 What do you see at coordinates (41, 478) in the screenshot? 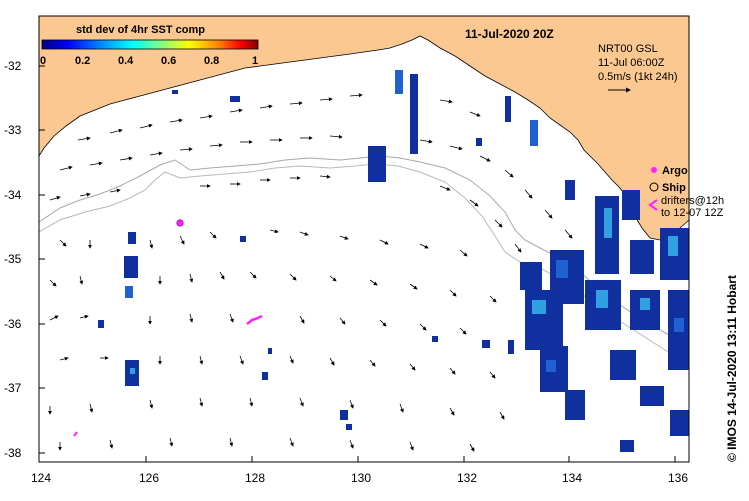
I see `x-tick-label: 124` at bounding box center [41, 478].